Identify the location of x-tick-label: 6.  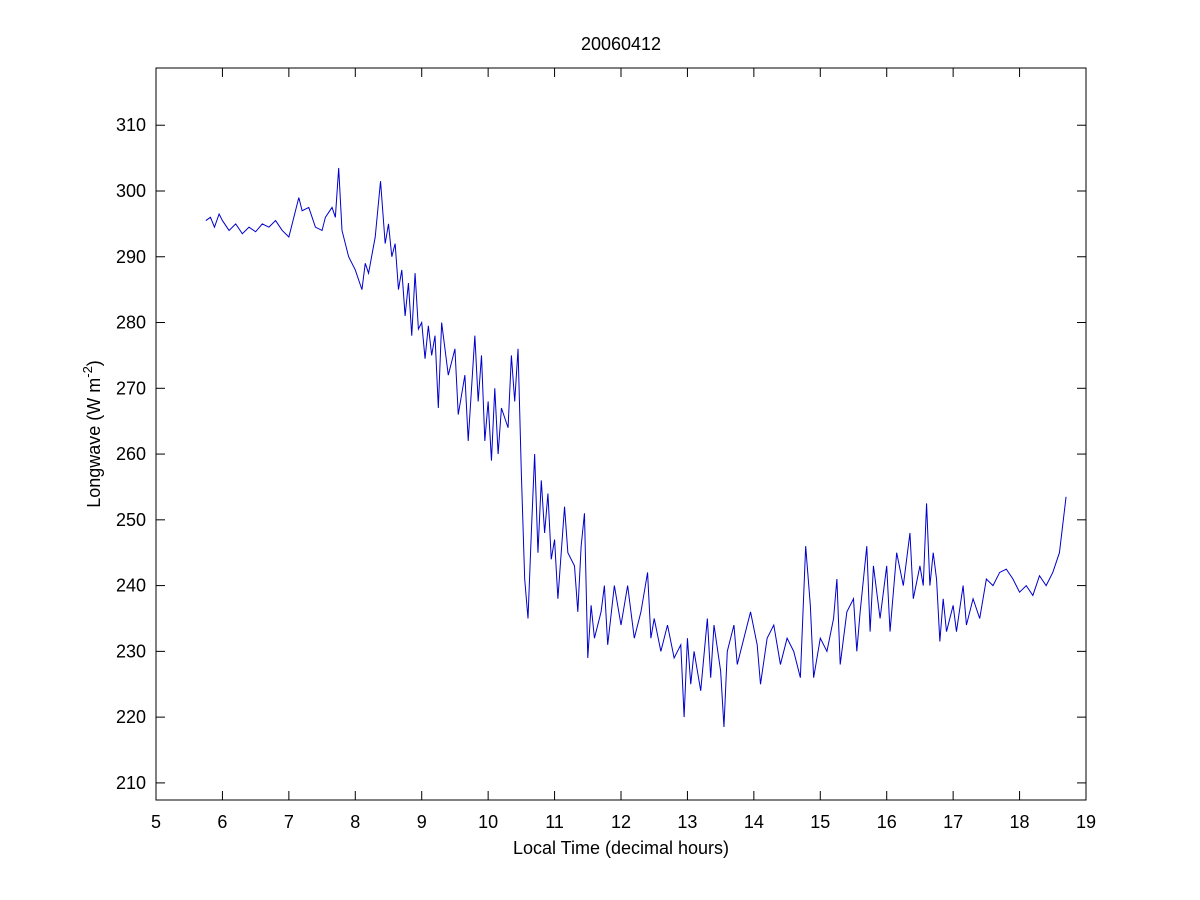
(222, 822).